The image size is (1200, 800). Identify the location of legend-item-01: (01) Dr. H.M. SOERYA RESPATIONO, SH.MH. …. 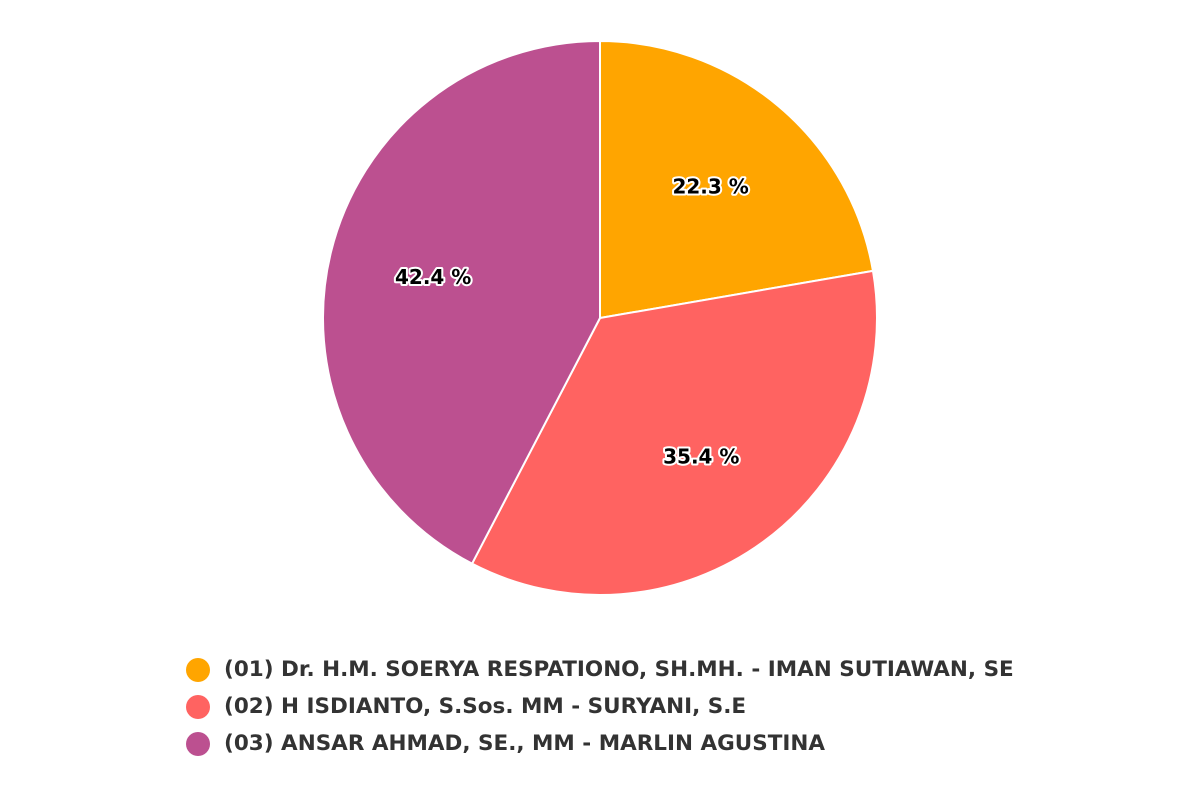
(600, 669).